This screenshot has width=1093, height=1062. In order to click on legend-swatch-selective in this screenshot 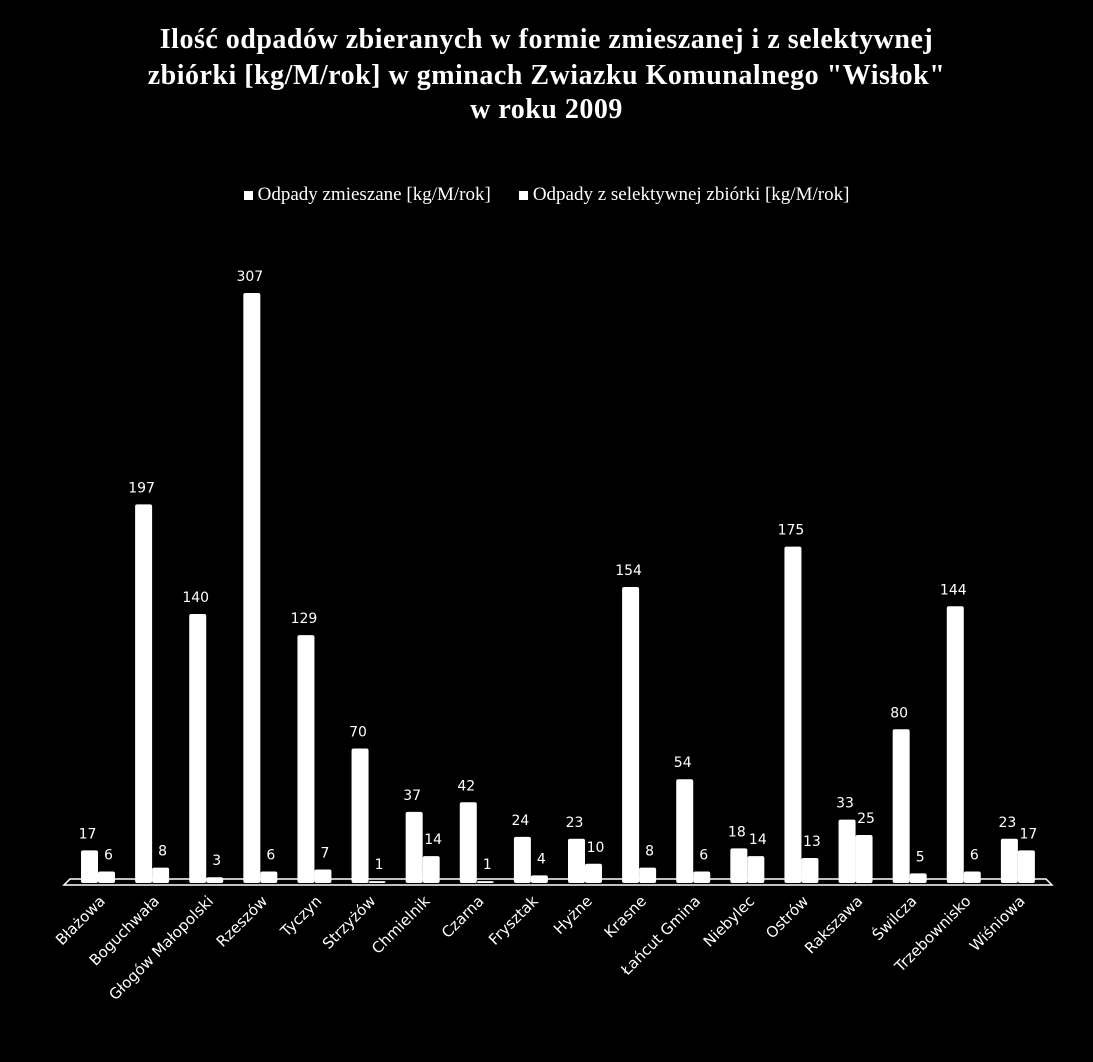, I will do `click(523, 195)`.